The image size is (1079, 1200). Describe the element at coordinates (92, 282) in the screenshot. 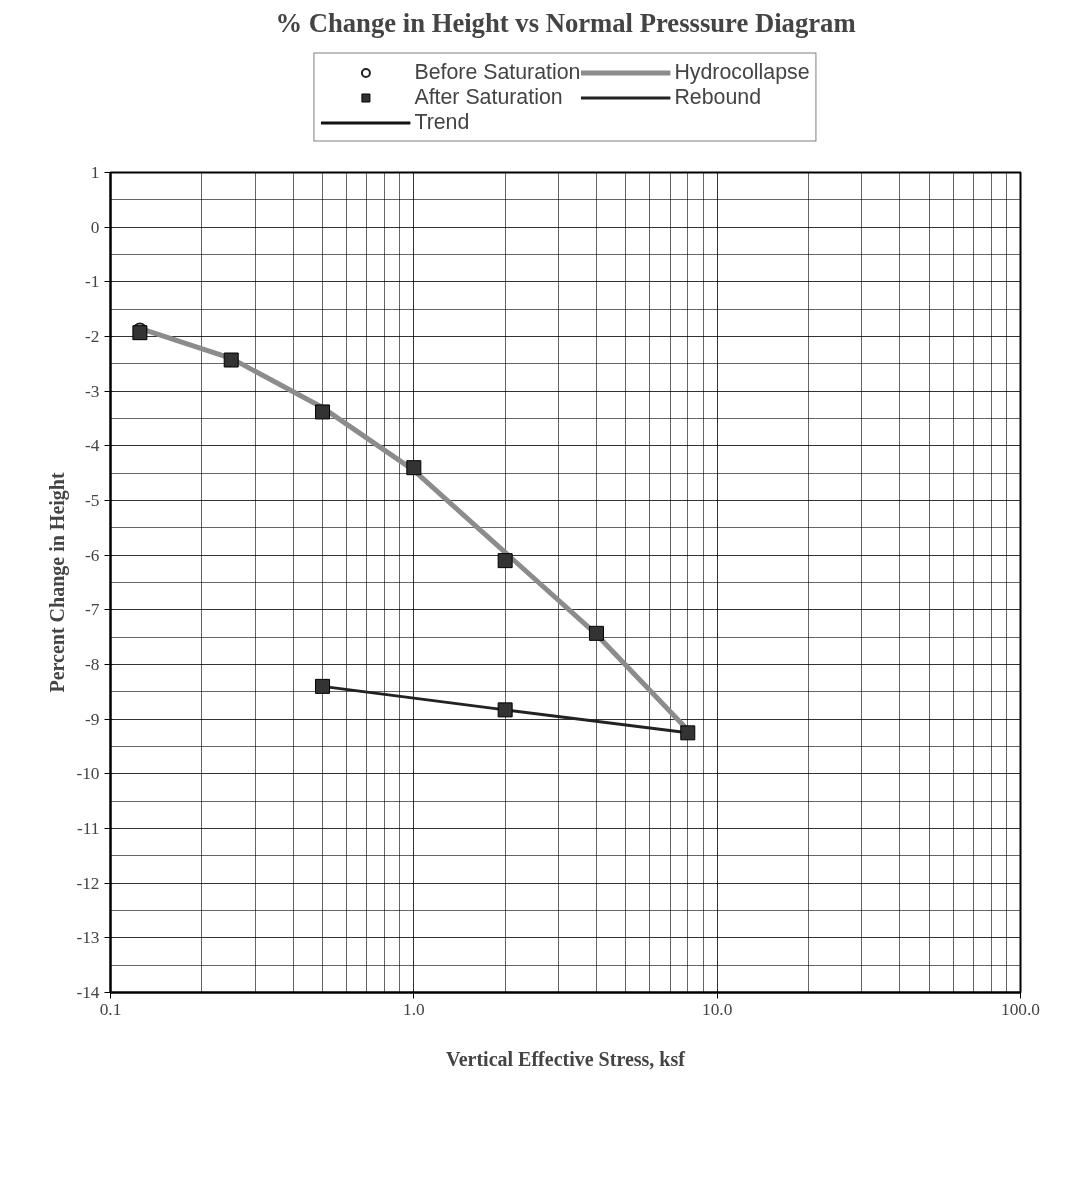

I see `y-tick-label: -1` at that location.